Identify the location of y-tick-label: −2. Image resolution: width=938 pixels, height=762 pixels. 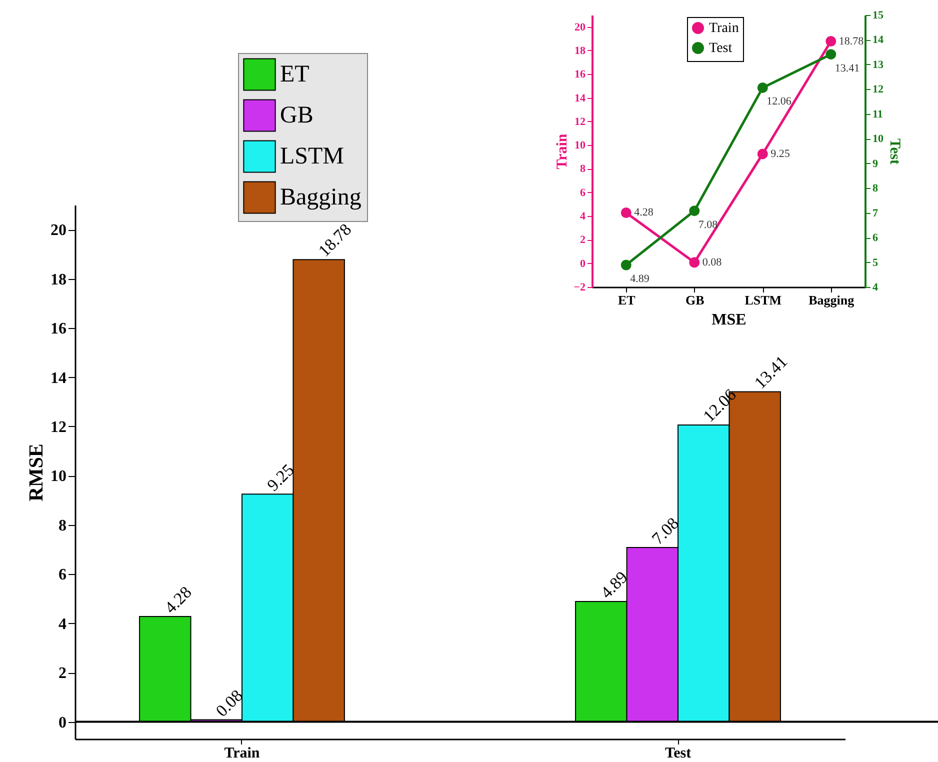
(580, 288).